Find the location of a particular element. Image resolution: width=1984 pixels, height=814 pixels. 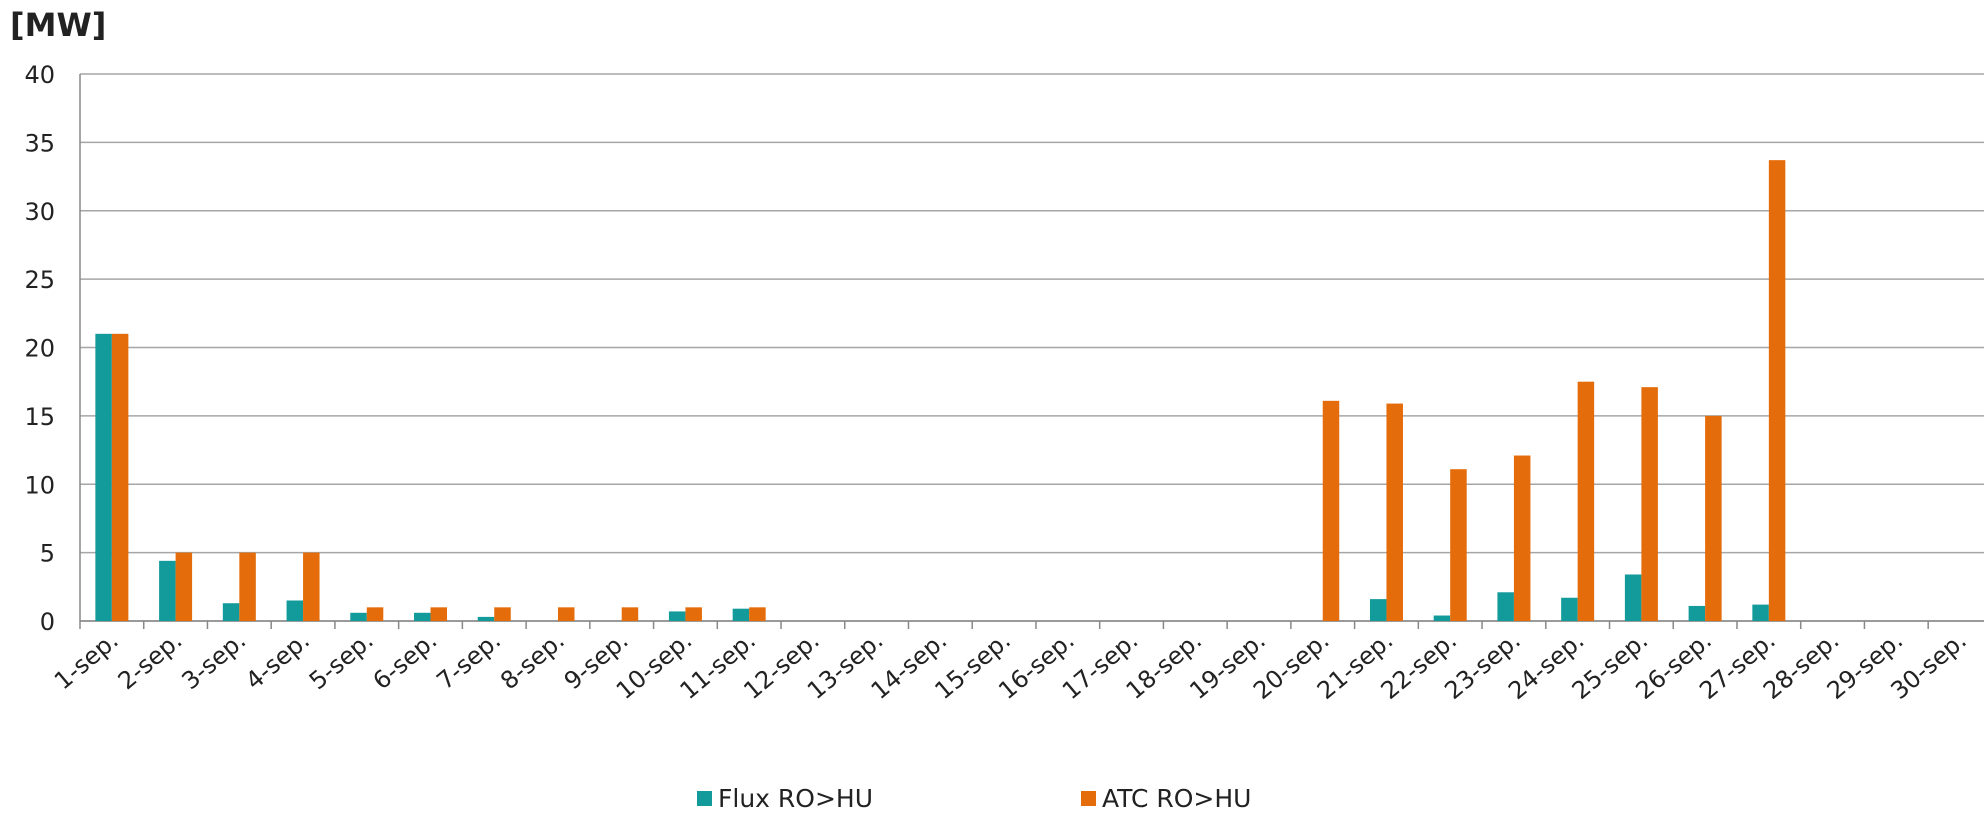

bar-atc-11-sep. is located at coordinates (757, 614).